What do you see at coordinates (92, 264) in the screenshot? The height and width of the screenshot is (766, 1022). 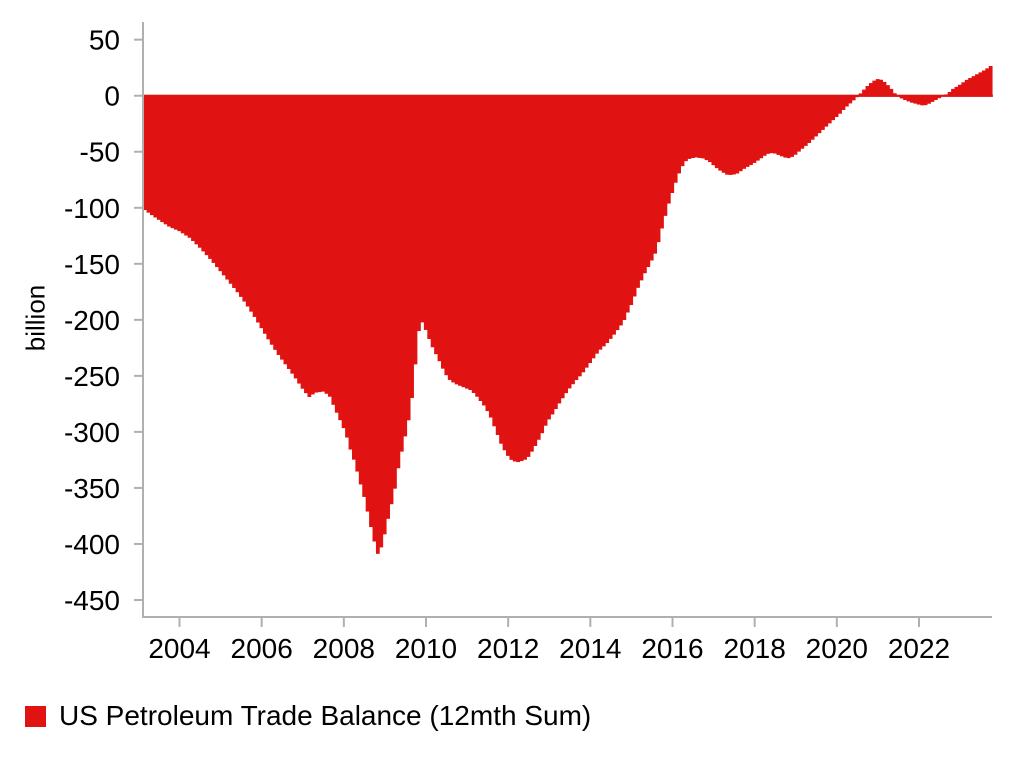 I see `svg-text: -150` at bounding box center [92, 264].